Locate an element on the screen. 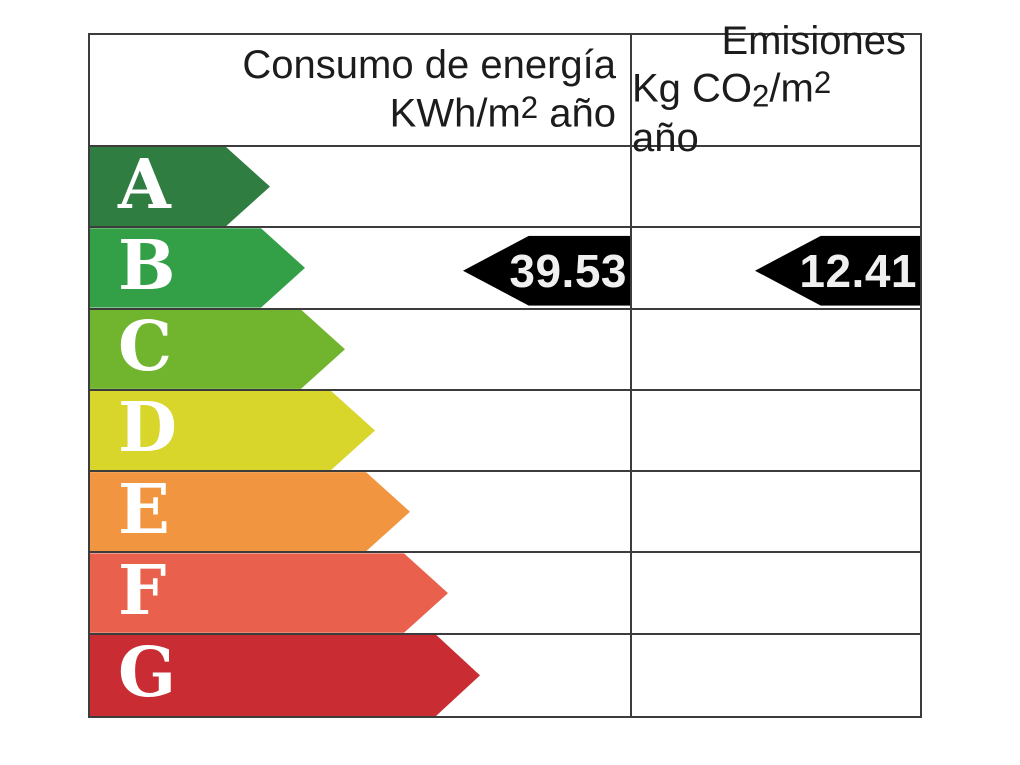  rating-arrow-e: E is located at coordinates (250, 511).